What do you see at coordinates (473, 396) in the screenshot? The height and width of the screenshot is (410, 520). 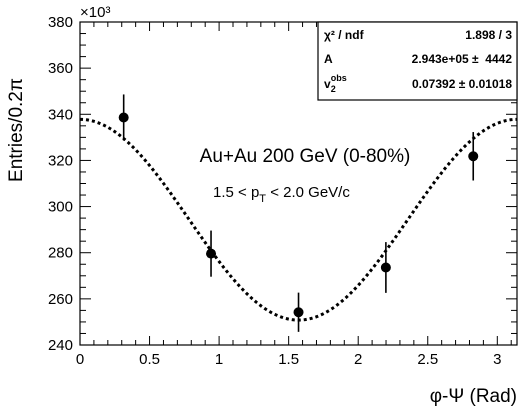 I see `x-axis-title: φ-Ψ (Rad)` at bounding box center [473, 396].